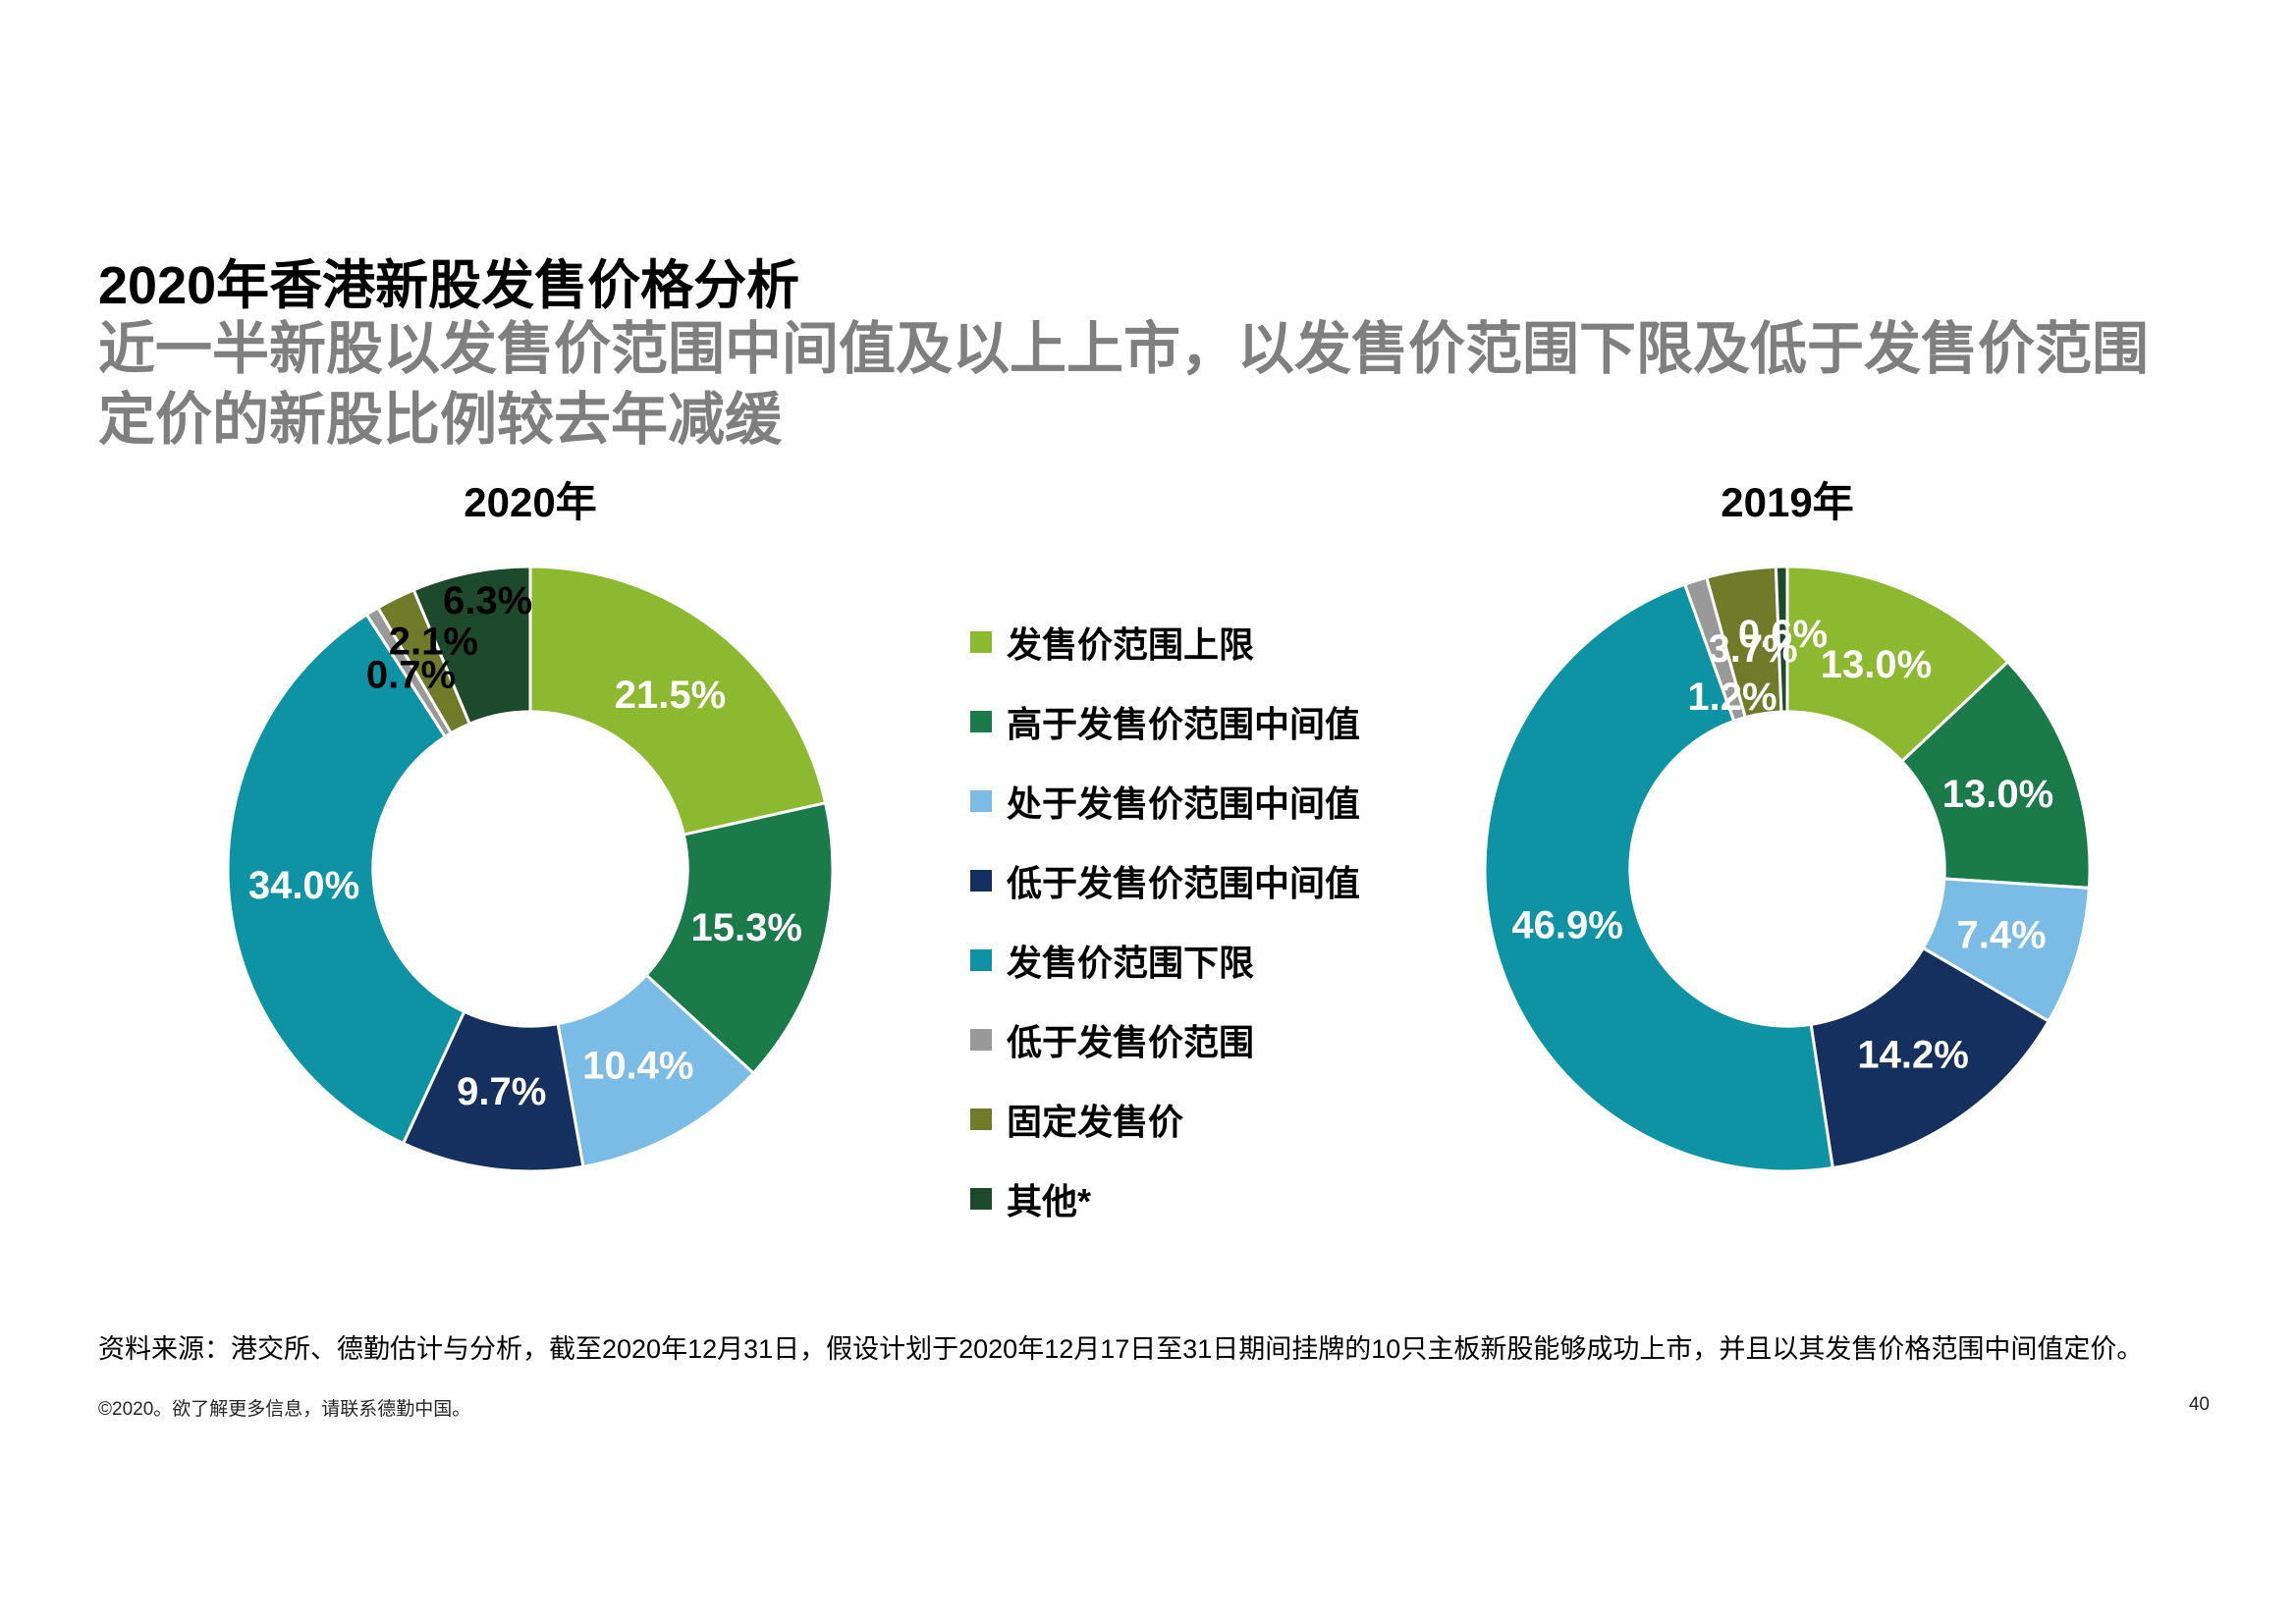  Describe the element at coordinates (449, 285) in the screenshot. I see `page-title: 2020年香港新股发售价格分析` at that location.